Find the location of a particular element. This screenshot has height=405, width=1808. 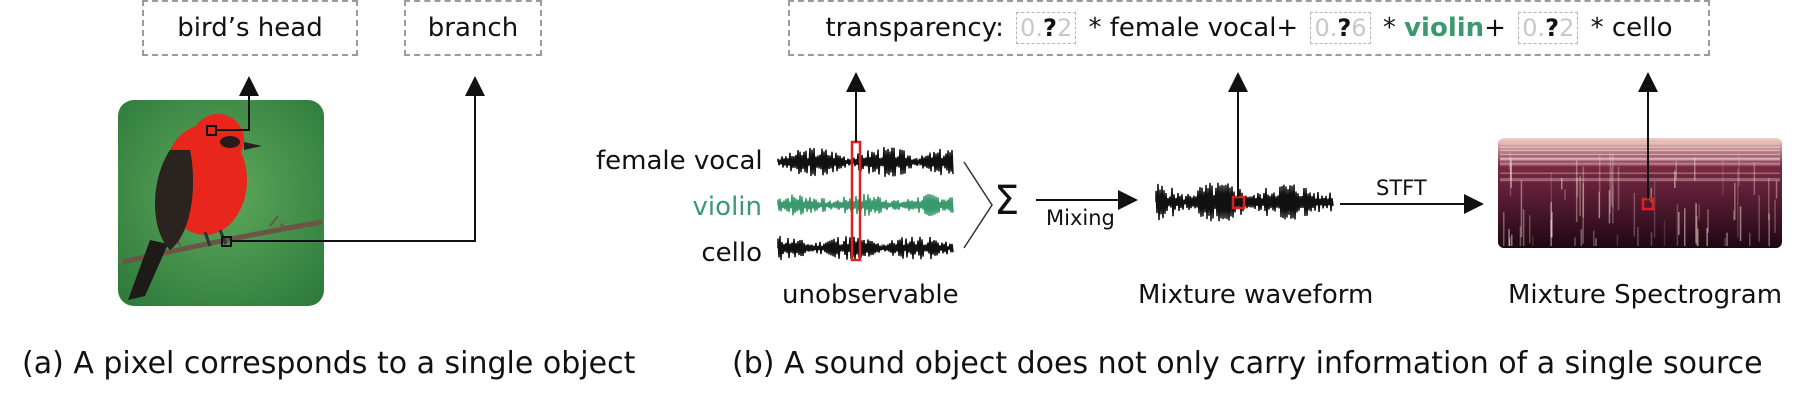

source-label-vocal: female vocal is located at coordinates (679, 161).